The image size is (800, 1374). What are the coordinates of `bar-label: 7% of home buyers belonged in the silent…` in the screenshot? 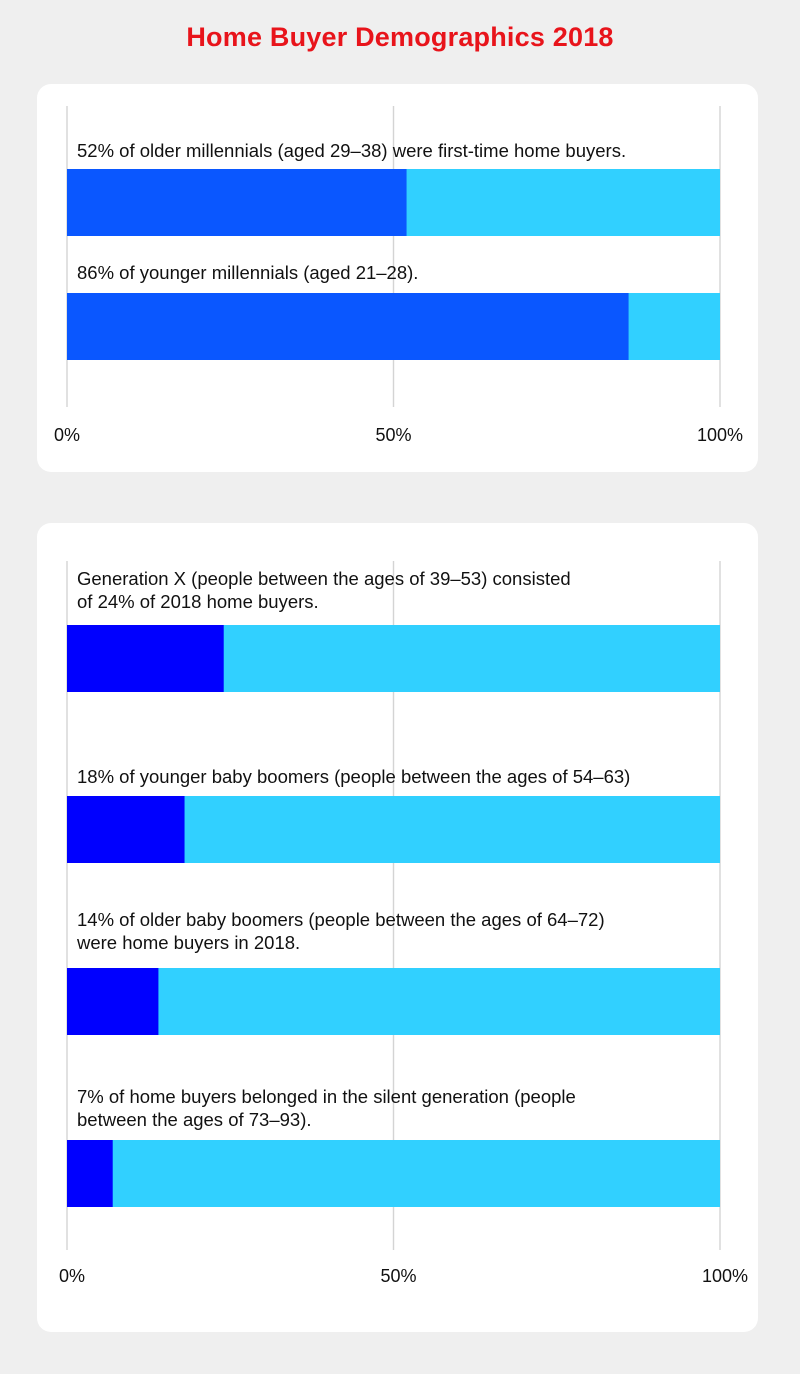 It's located at (326, 1108).